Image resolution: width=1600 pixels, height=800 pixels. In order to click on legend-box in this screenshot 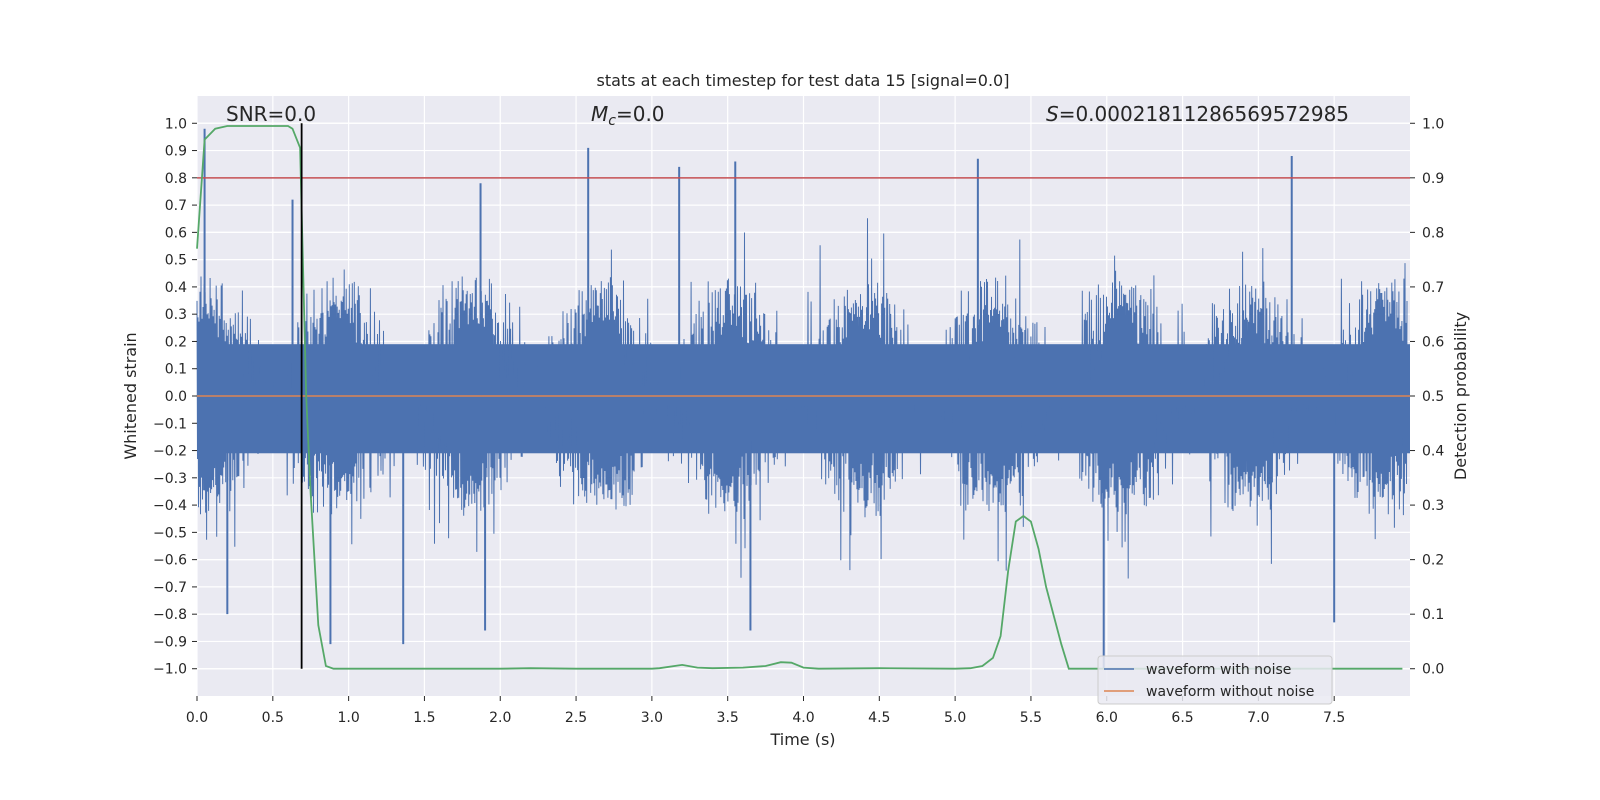, I will do `click(1215, 680)`.